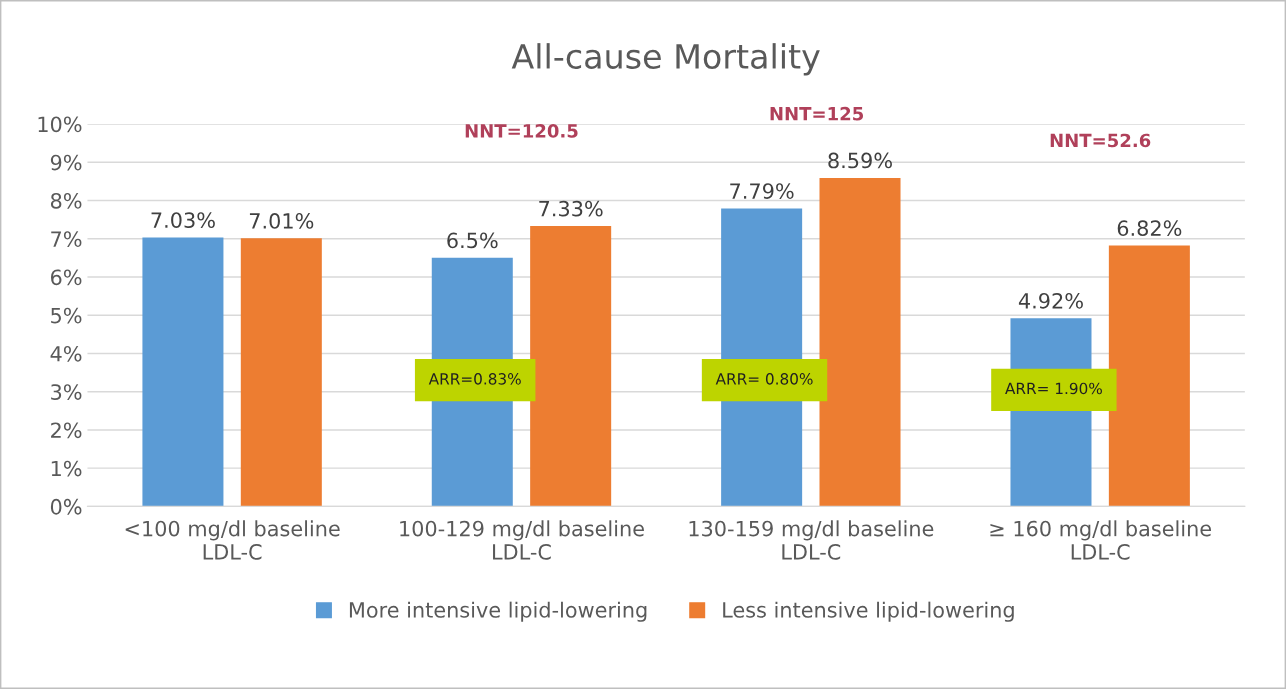  What do you see at coordinates (183, 220) in the screenshot?
I see `data-label: 7.03%` at bounding box center [183, 220].